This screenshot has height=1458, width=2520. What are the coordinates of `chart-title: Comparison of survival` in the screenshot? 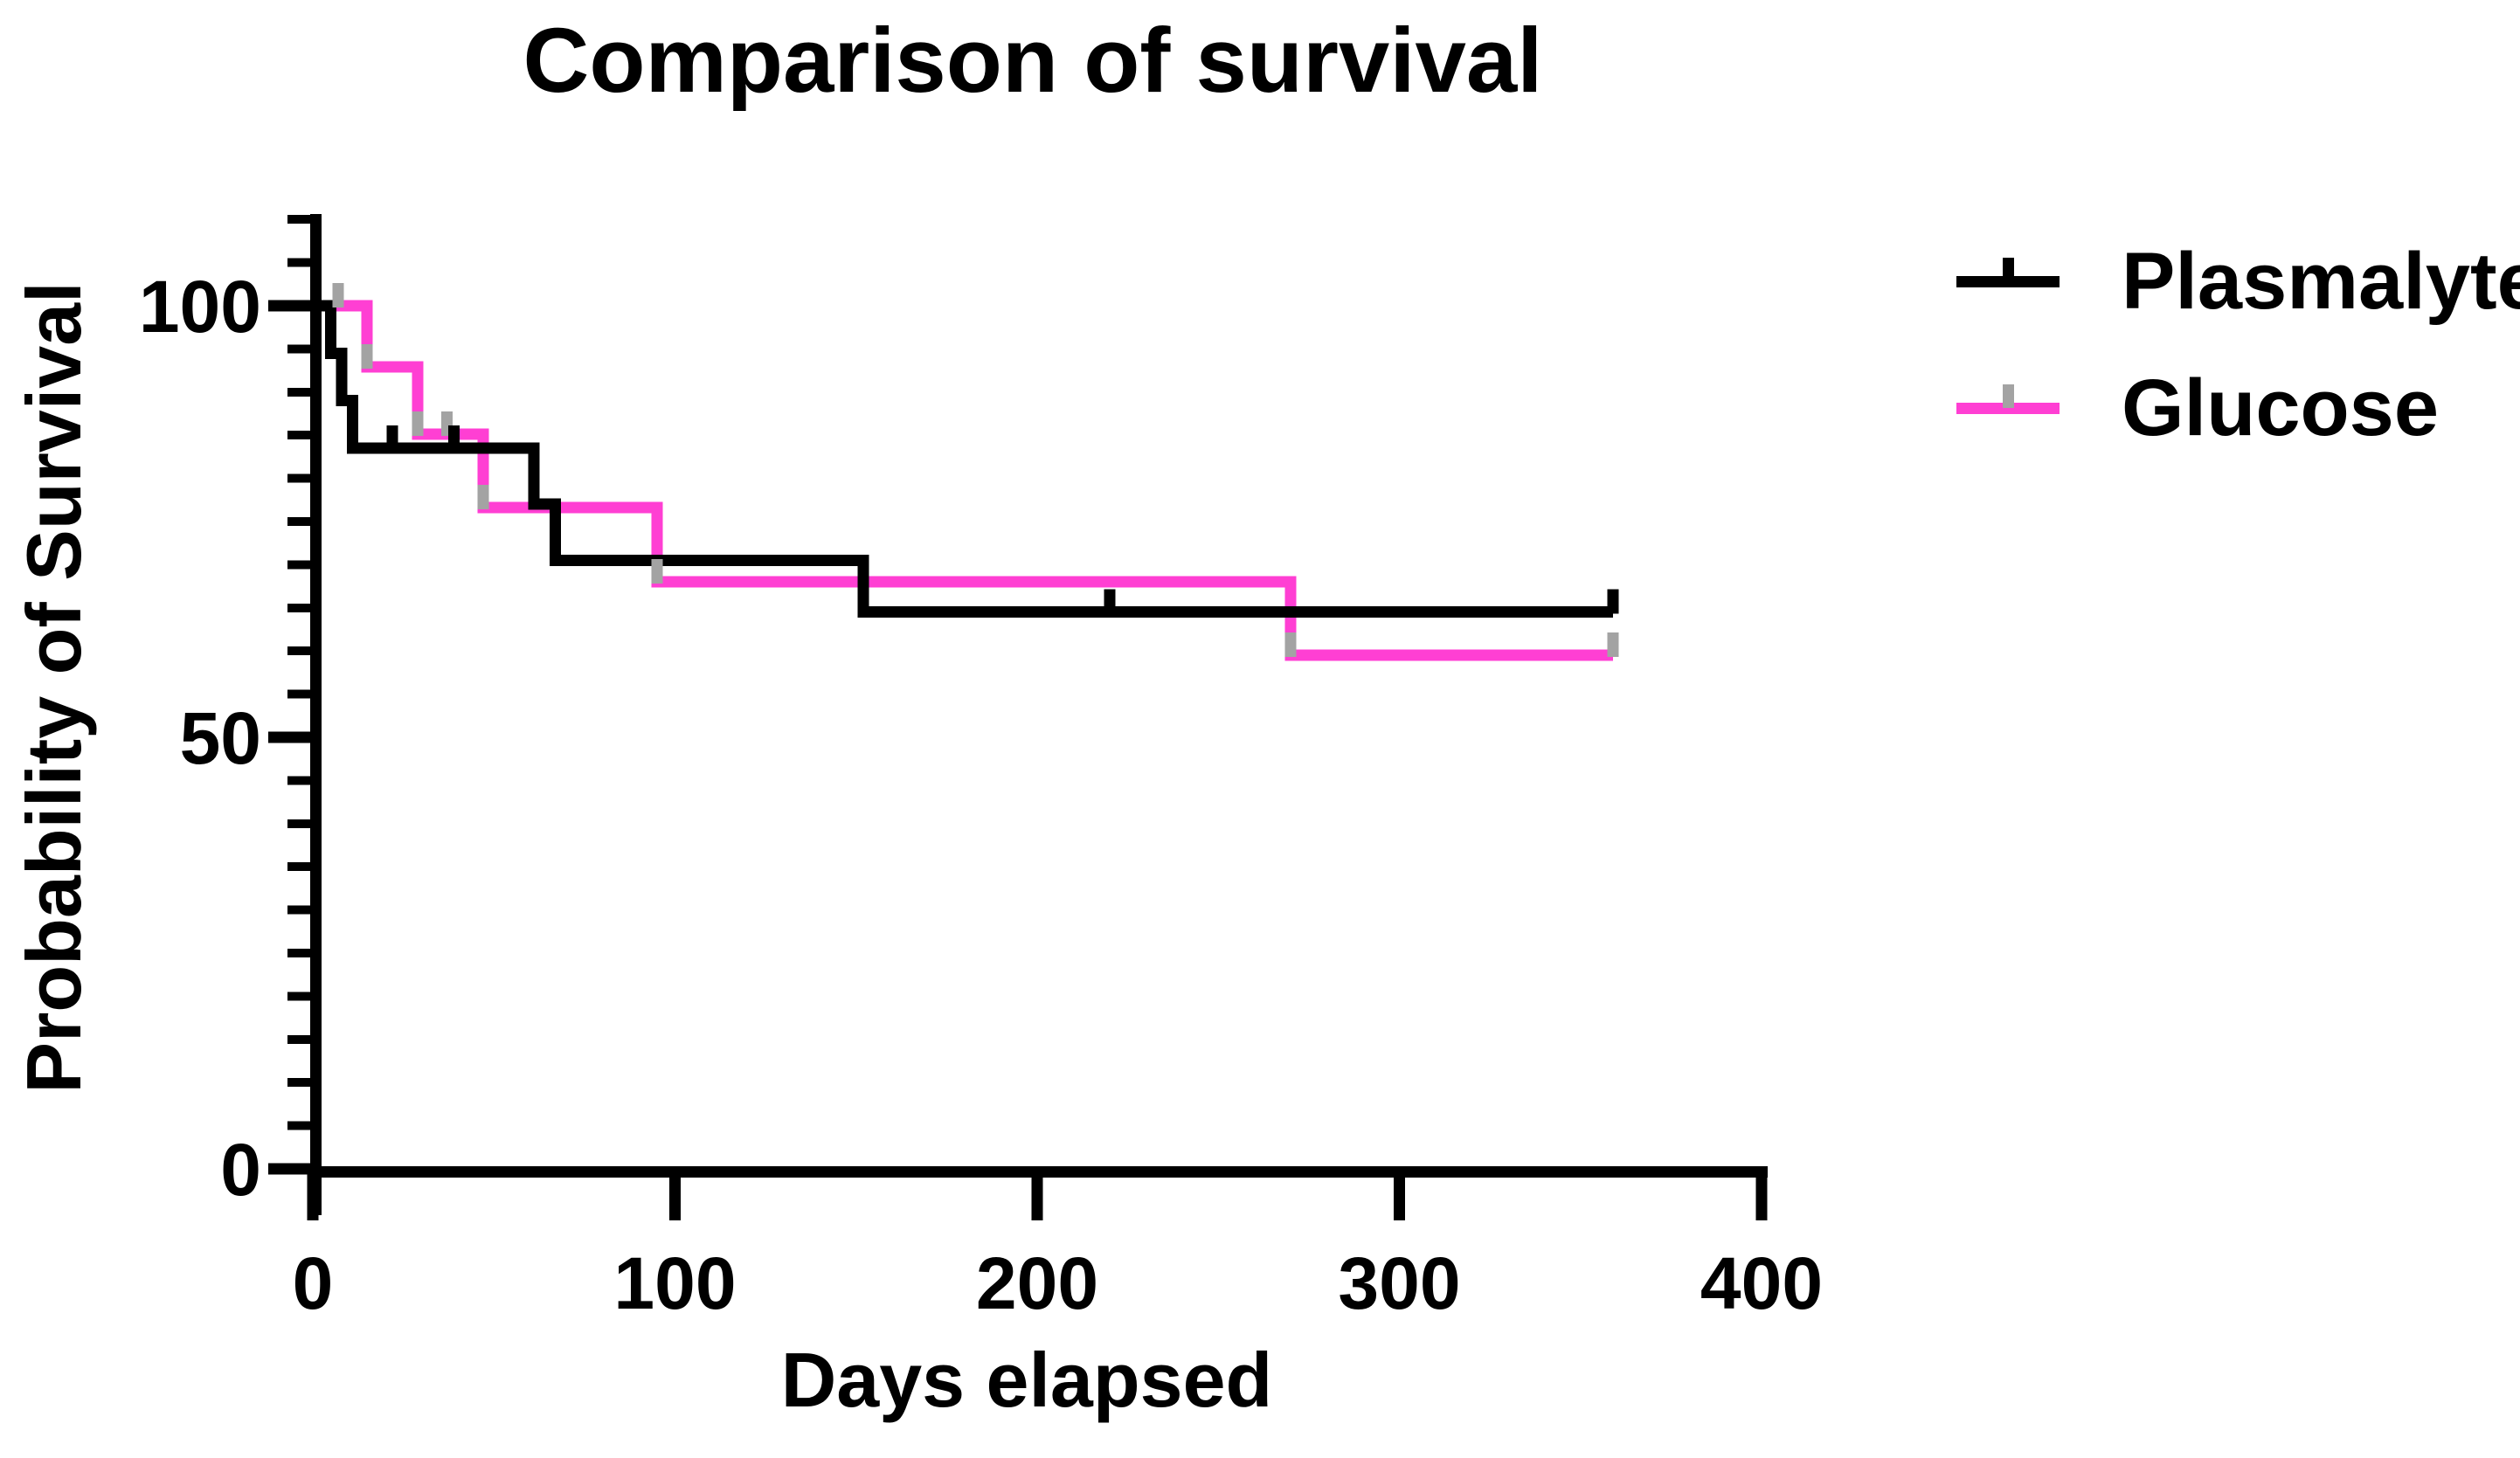 It's located at (1033, 61).